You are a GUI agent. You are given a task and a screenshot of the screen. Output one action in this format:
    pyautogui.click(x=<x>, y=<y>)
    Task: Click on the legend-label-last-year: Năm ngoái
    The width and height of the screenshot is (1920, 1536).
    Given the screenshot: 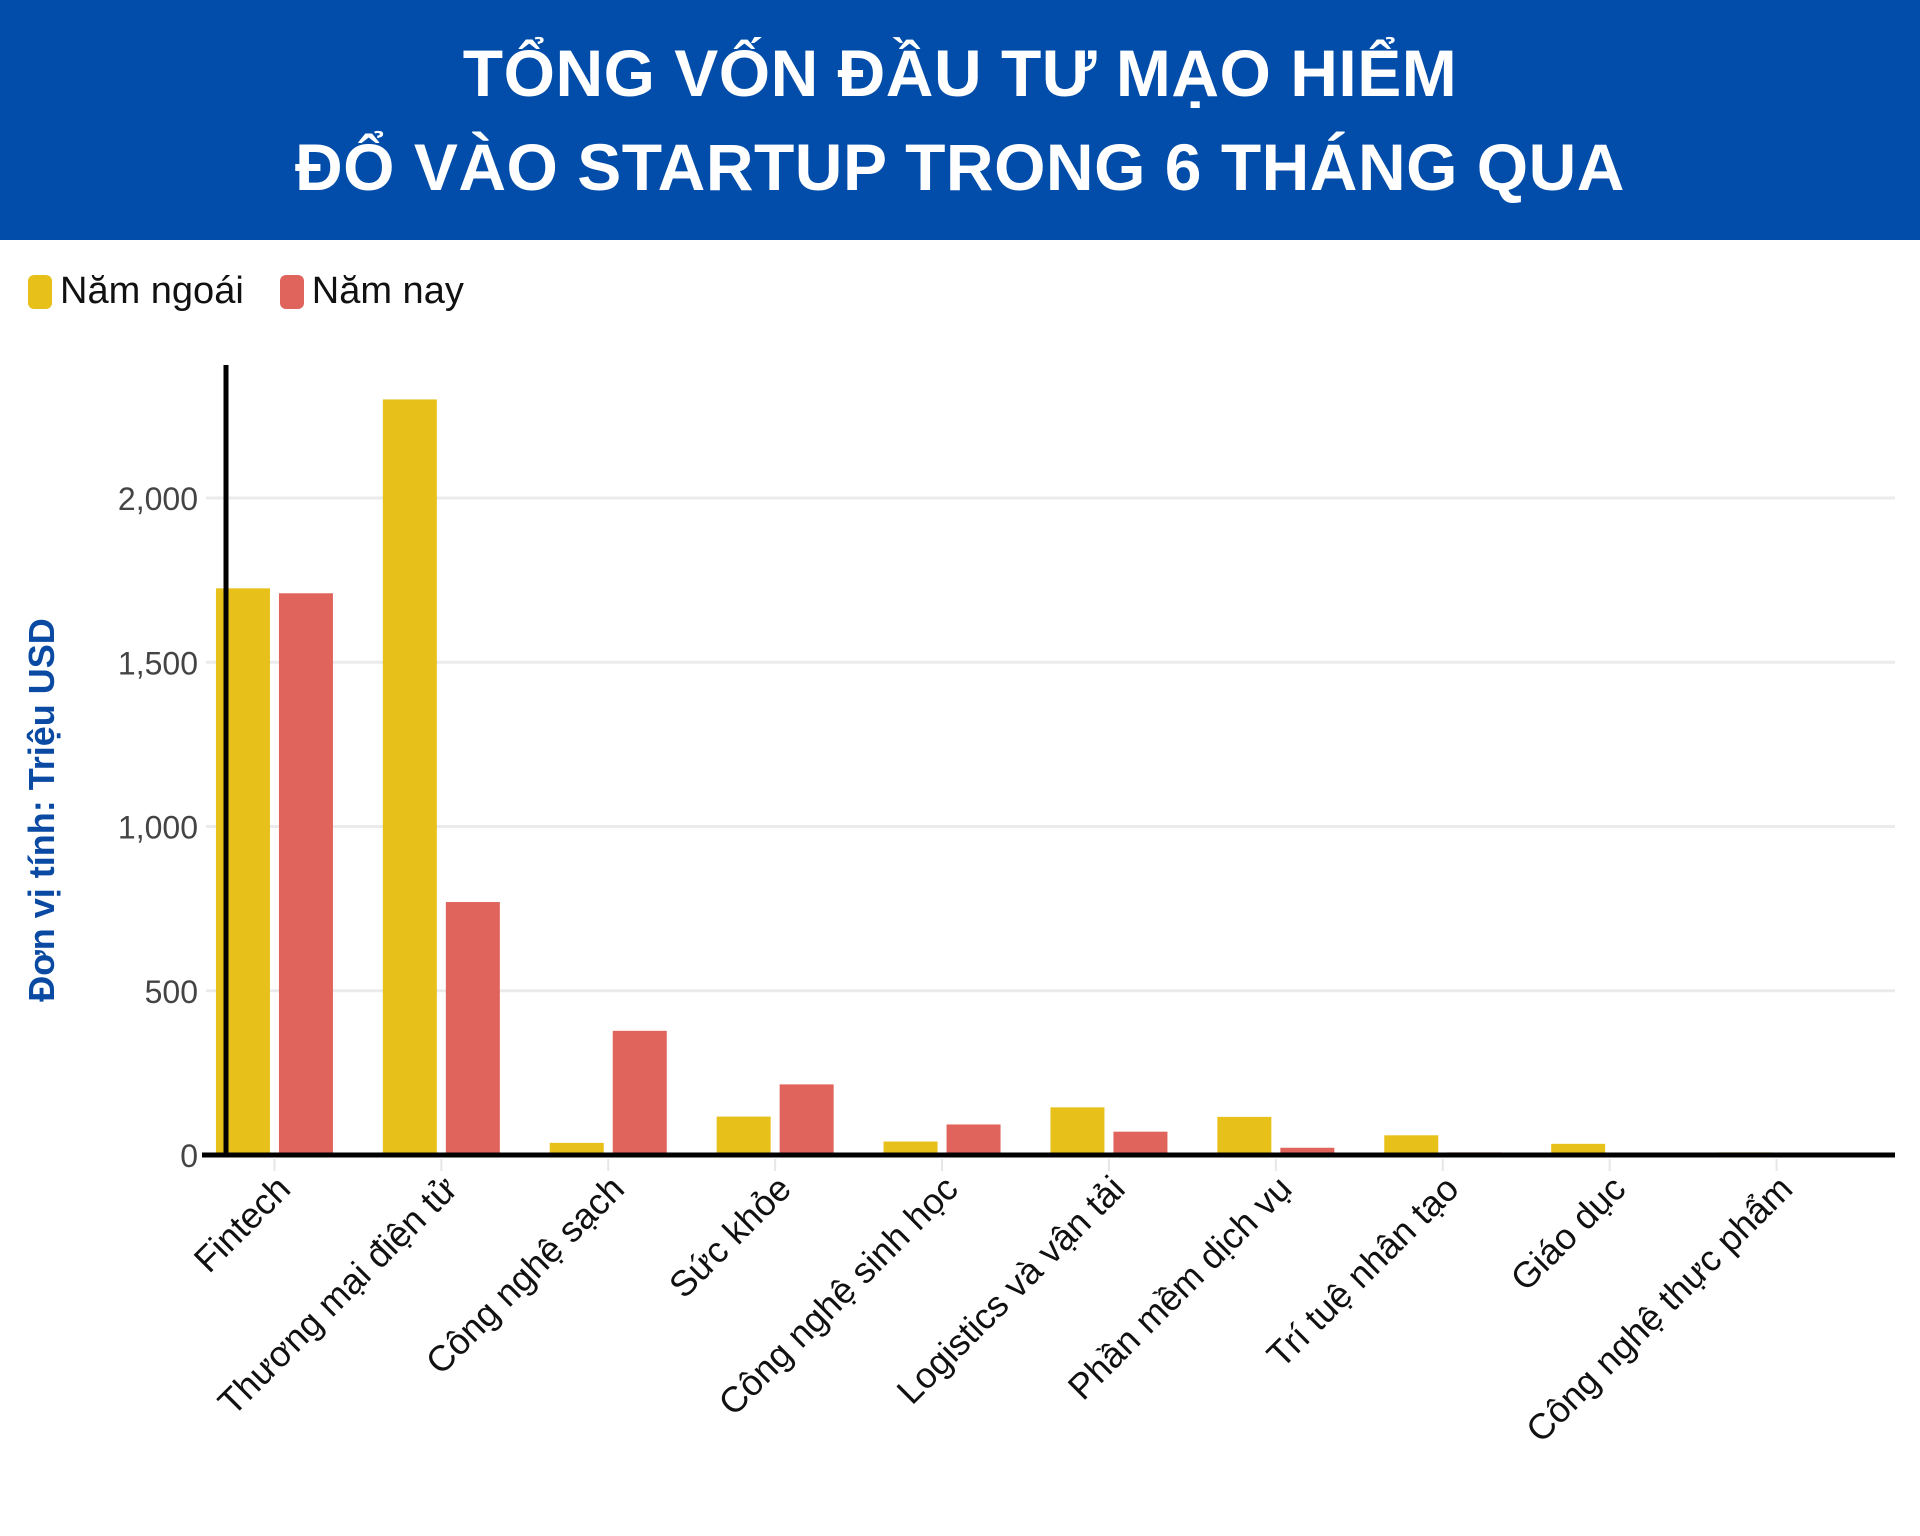 What is the action you would take?
    pyautogui.click(x=152, y=291)
    